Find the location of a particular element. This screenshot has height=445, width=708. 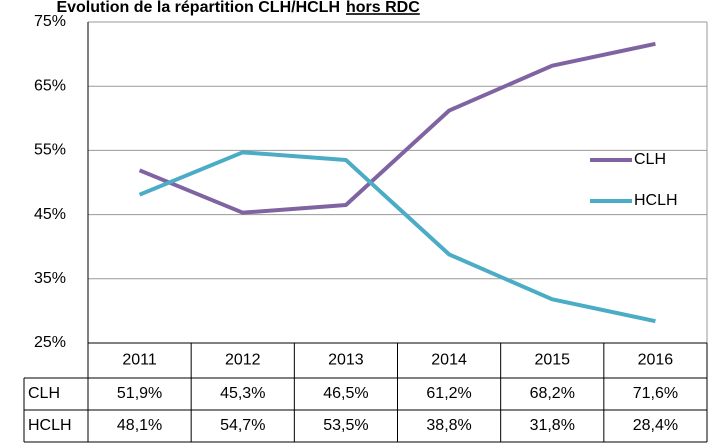

table-cell: 68,2% is located at coordinates (552, 393).